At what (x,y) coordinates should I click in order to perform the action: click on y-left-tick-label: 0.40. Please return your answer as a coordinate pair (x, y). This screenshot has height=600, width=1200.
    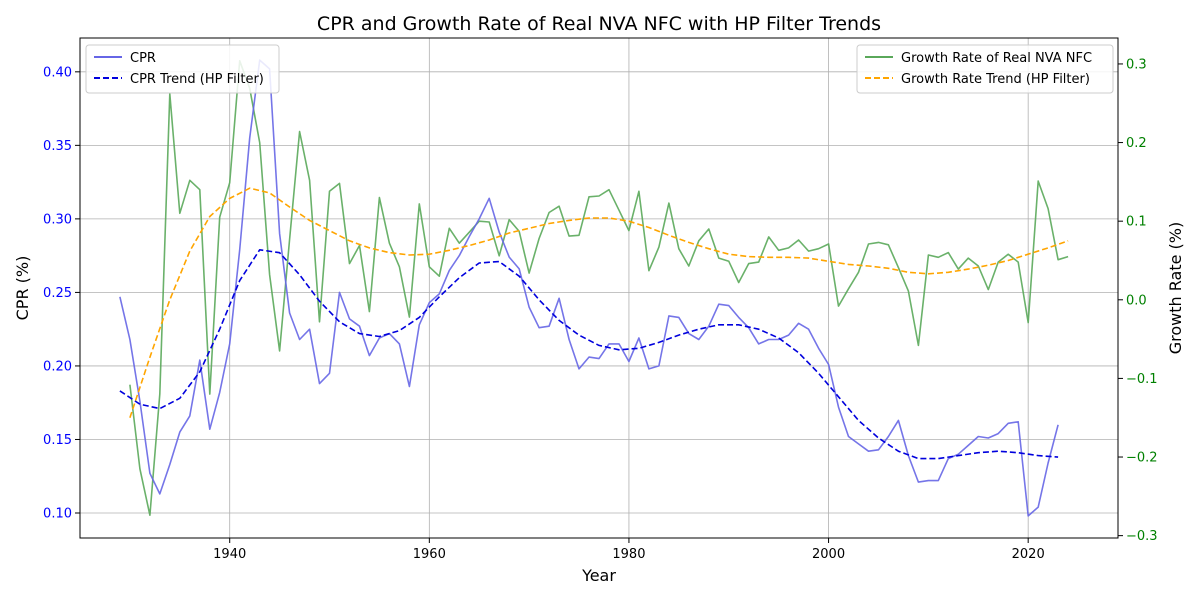
    Looking at the image, I should click on (57, 72).